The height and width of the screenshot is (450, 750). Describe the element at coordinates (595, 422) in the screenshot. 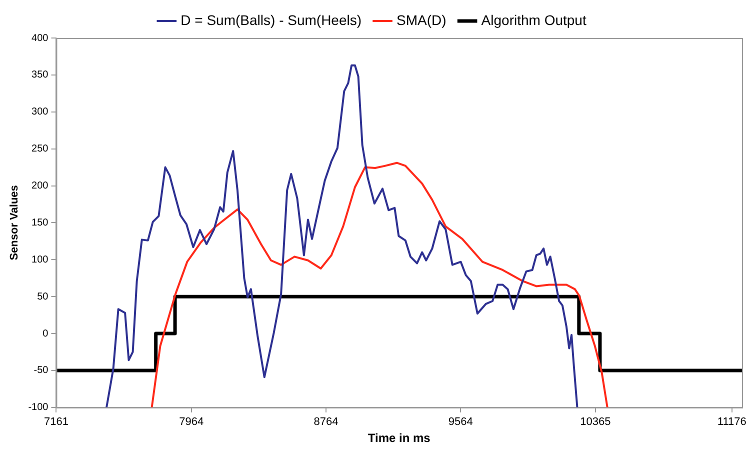

I see `x-tick-label: 10365` at that location.